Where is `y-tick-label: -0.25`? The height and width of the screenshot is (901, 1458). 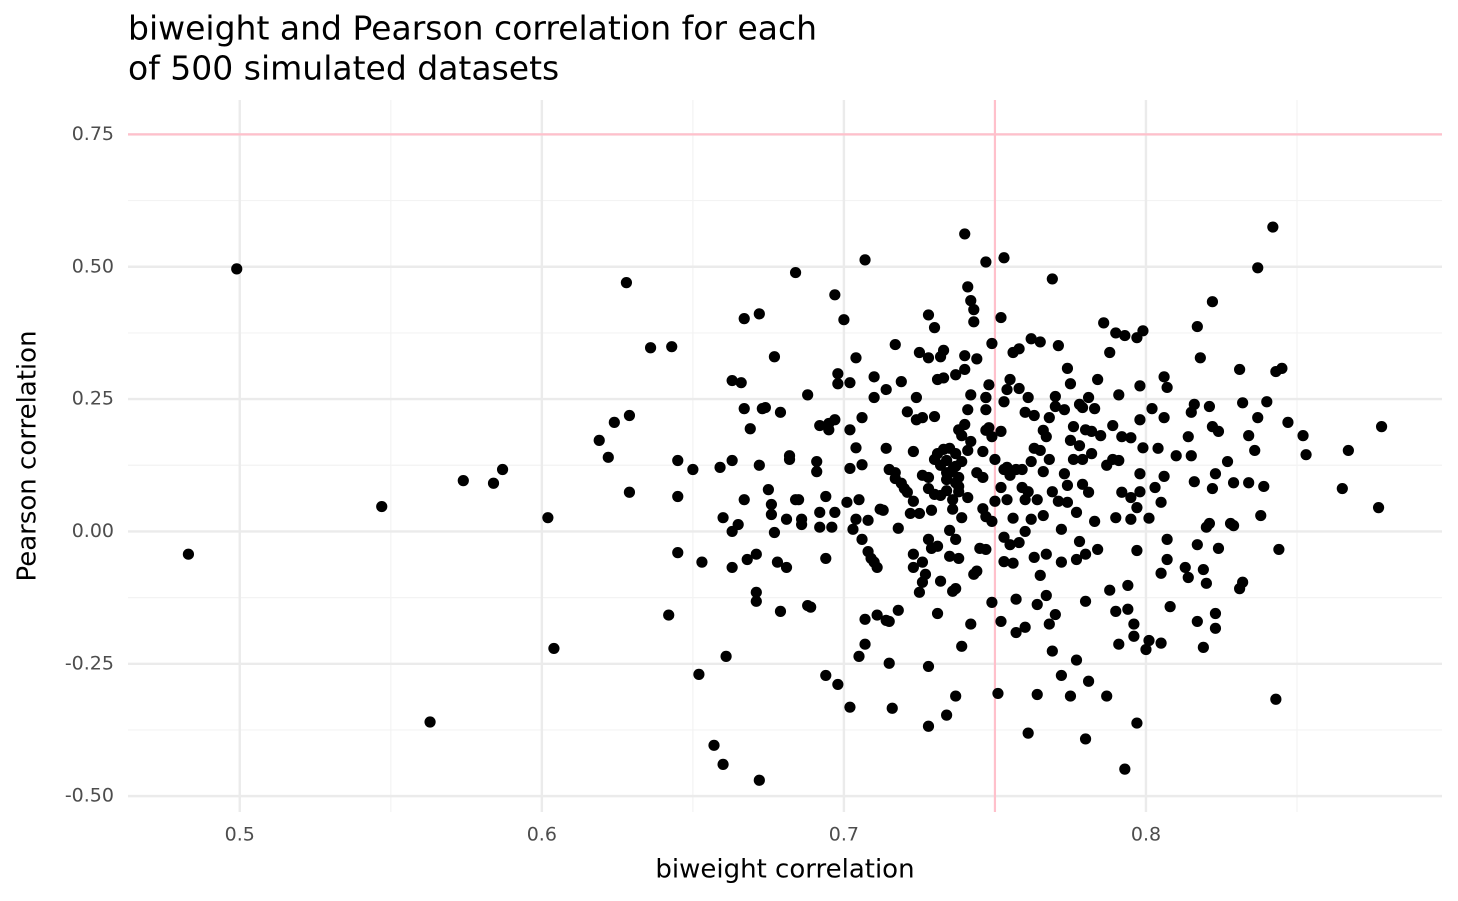
y-tick-label: -0.25 is located at coordinates (89, 663).